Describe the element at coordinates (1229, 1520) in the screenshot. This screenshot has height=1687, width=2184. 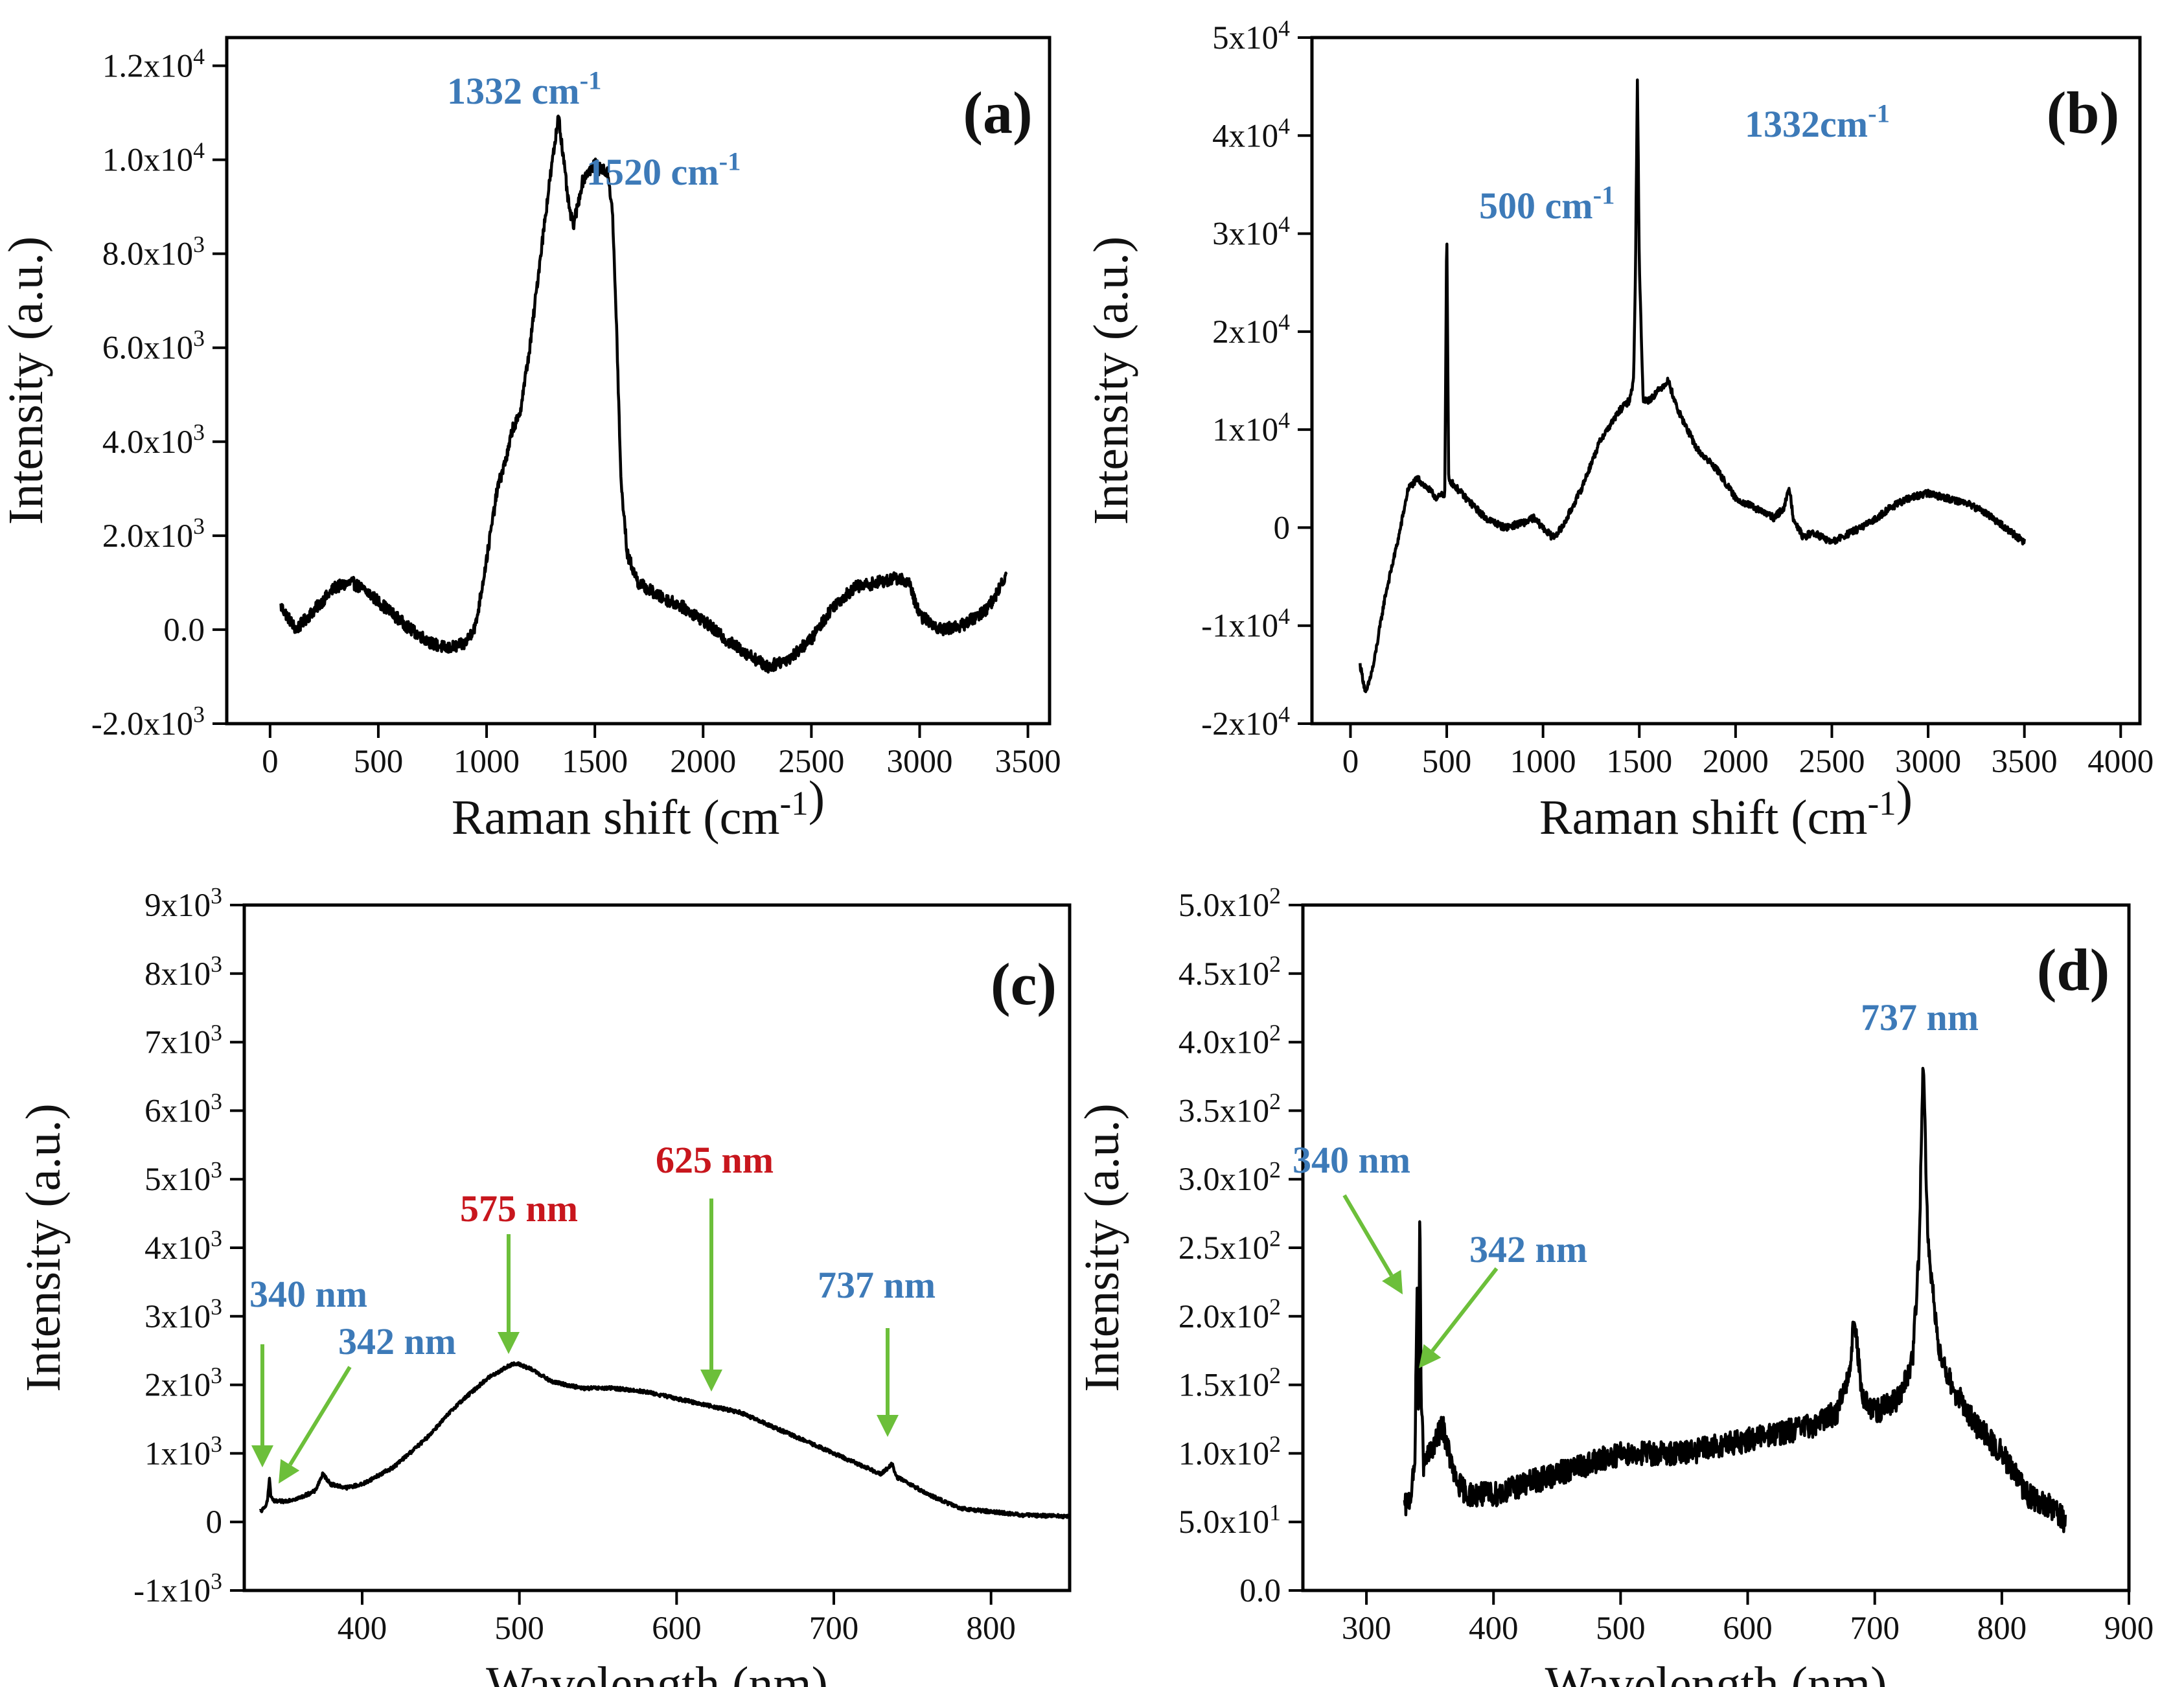
I see `y-tick-label-d: 5.0x10¹` at that location.